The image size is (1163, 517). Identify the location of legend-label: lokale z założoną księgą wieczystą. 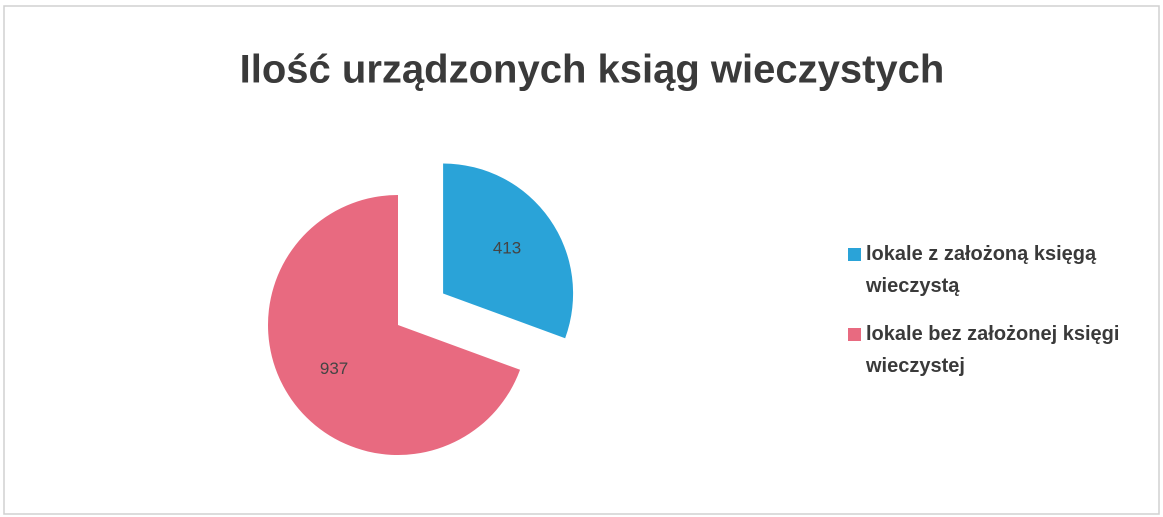
(981, 270).